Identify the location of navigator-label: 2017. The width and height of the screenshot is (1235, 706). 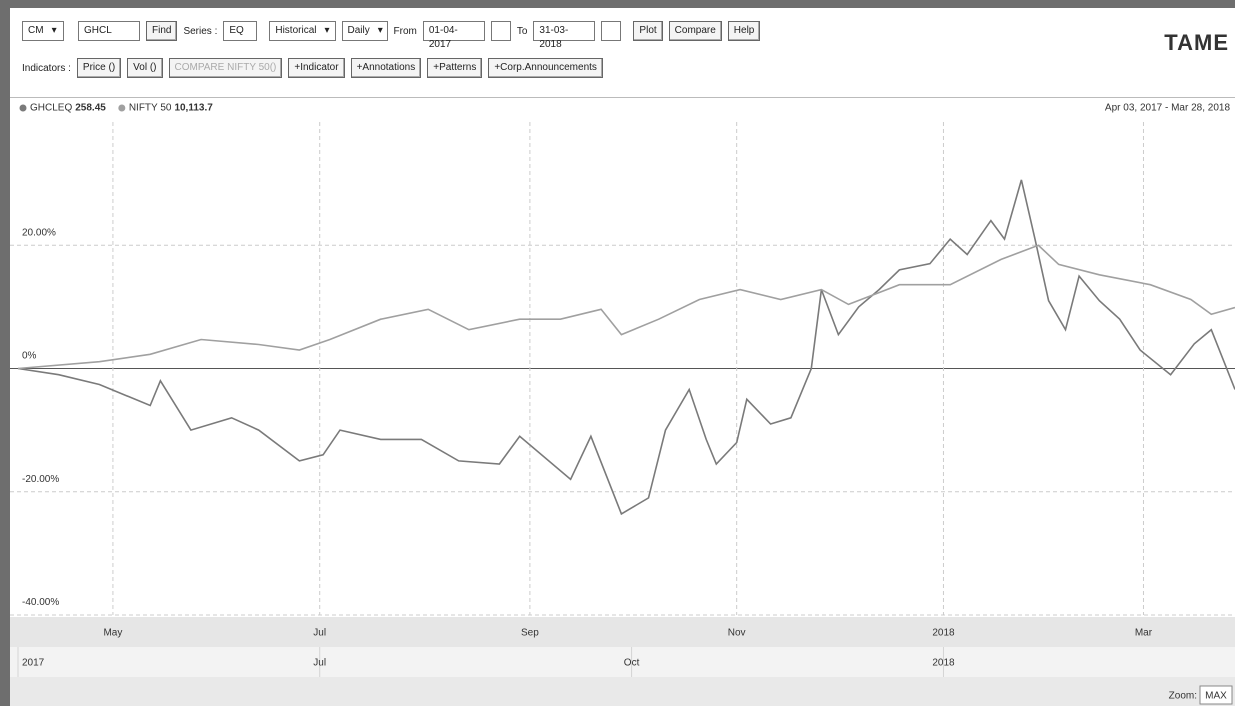
(33, 663).